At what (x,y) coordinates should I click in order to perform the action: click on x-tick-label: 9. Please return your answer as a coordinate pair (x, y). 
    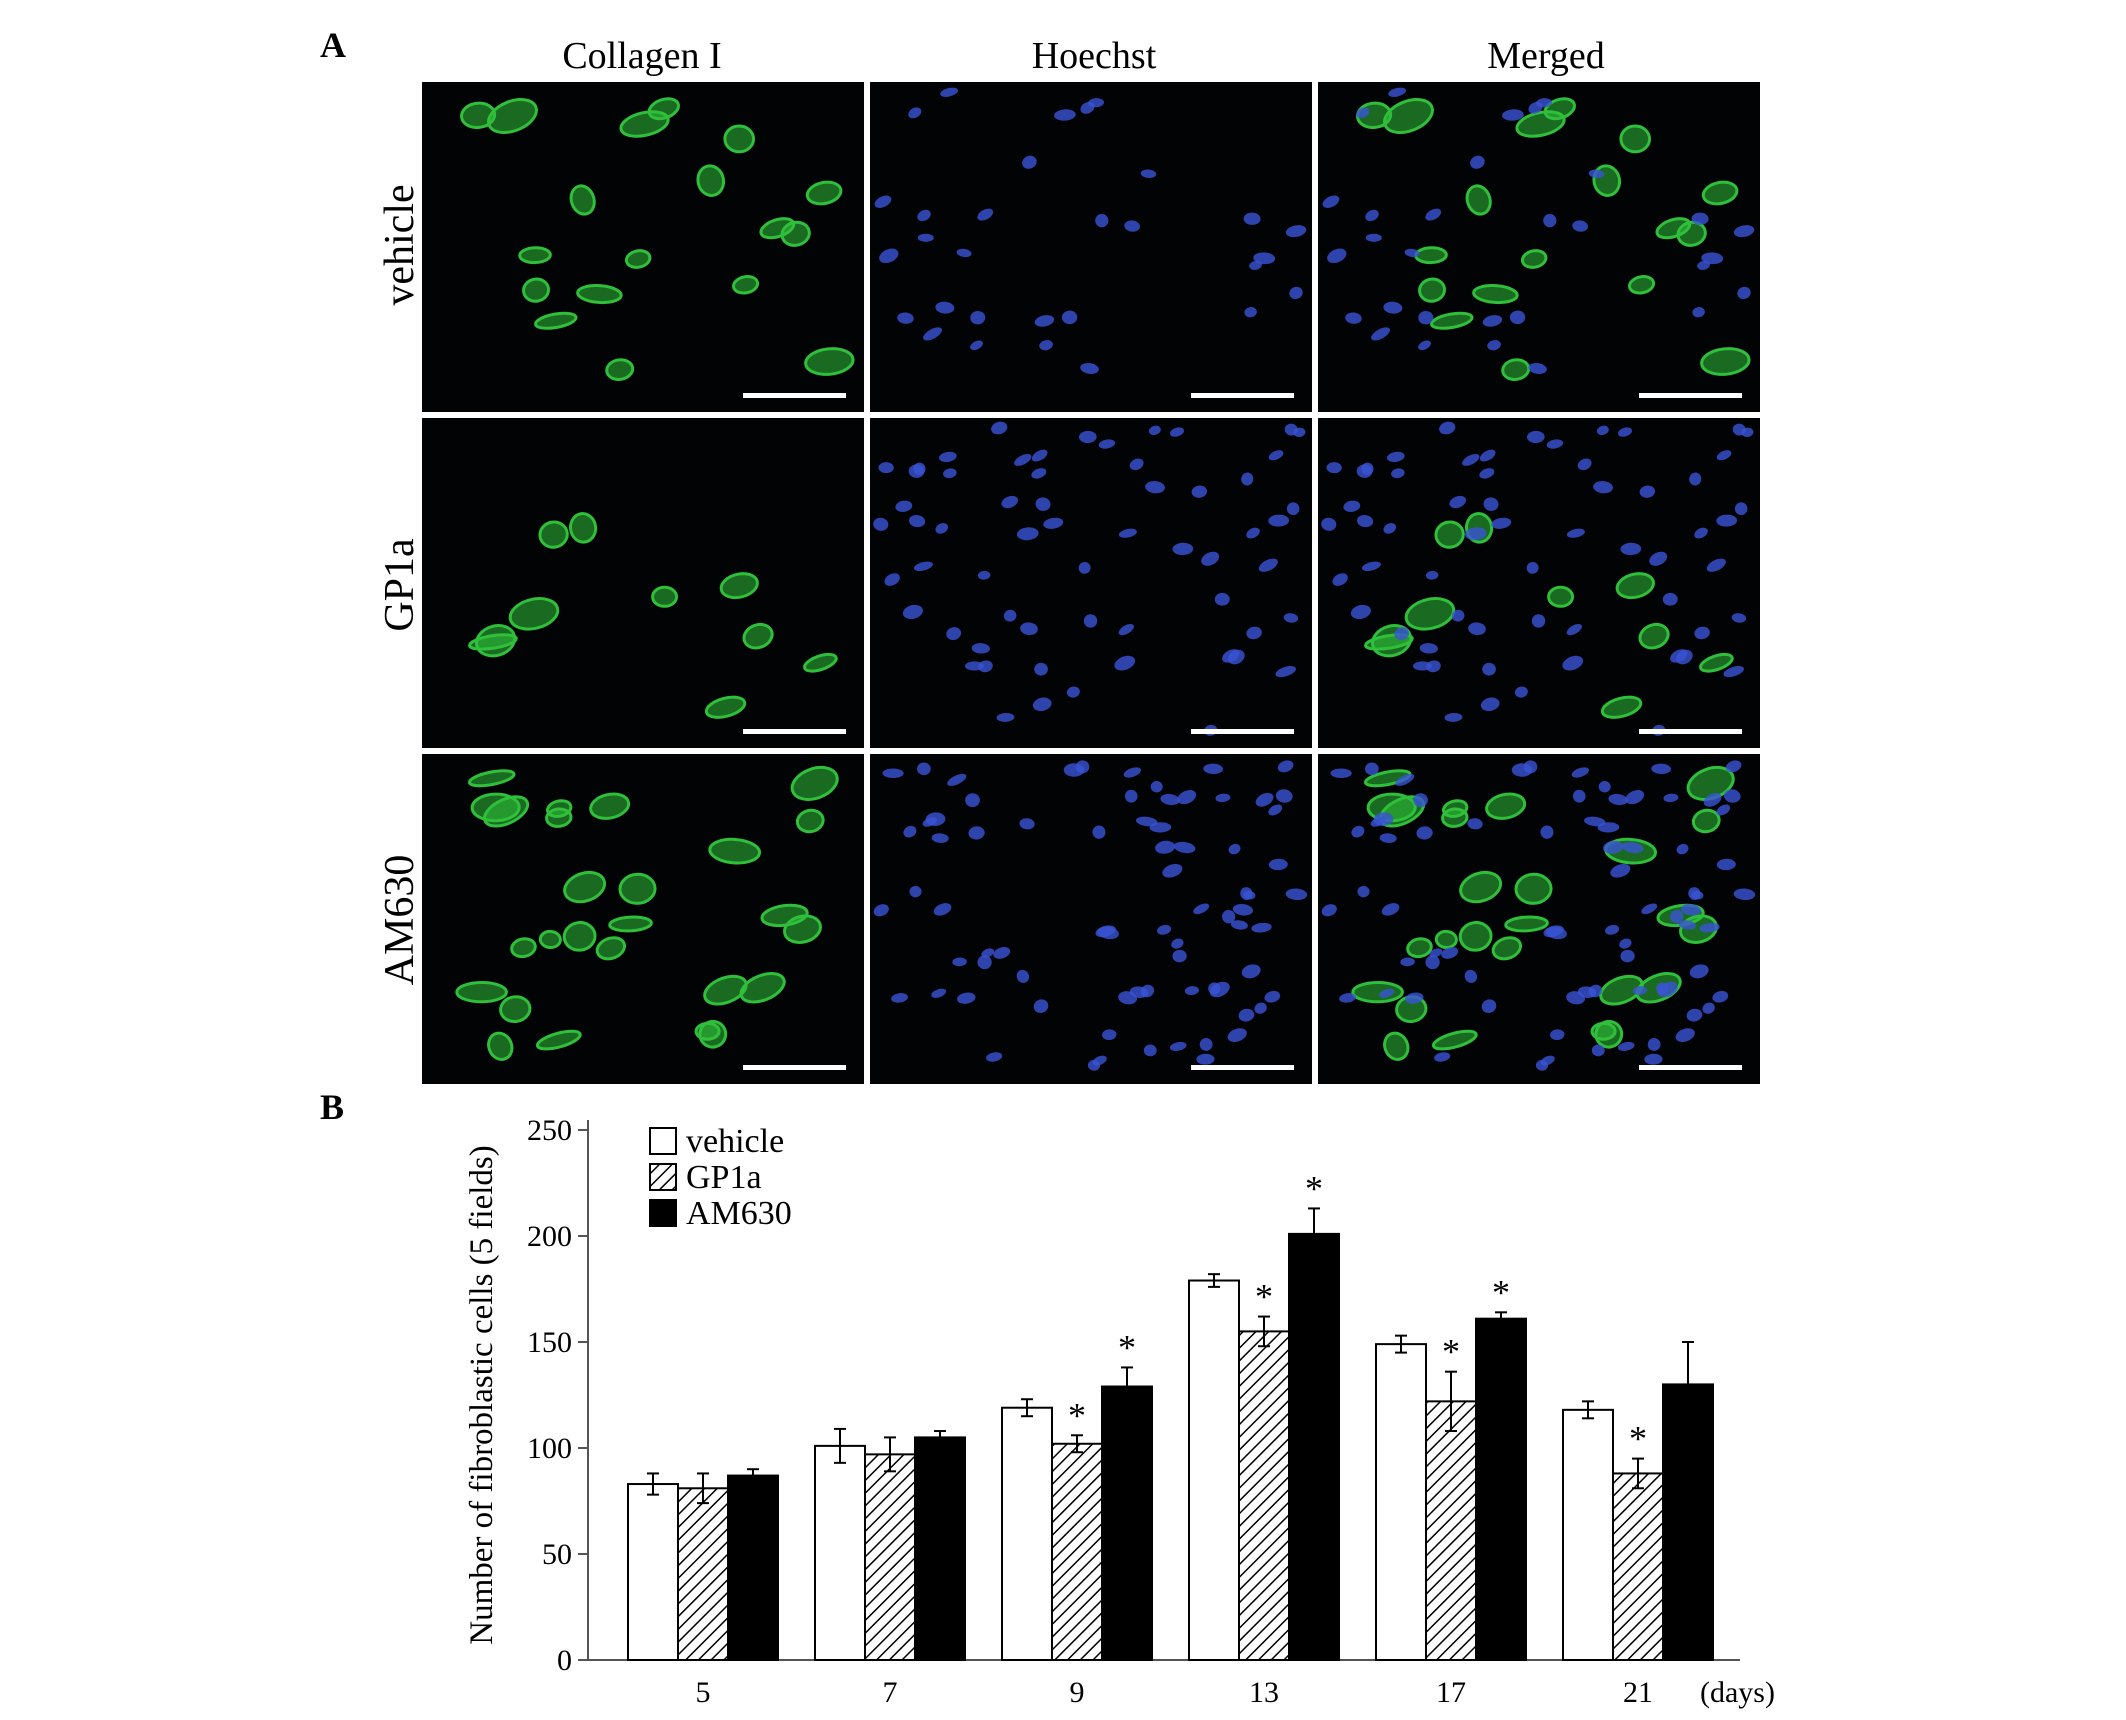
    Looking at the image, I should click on (1077, 1692).